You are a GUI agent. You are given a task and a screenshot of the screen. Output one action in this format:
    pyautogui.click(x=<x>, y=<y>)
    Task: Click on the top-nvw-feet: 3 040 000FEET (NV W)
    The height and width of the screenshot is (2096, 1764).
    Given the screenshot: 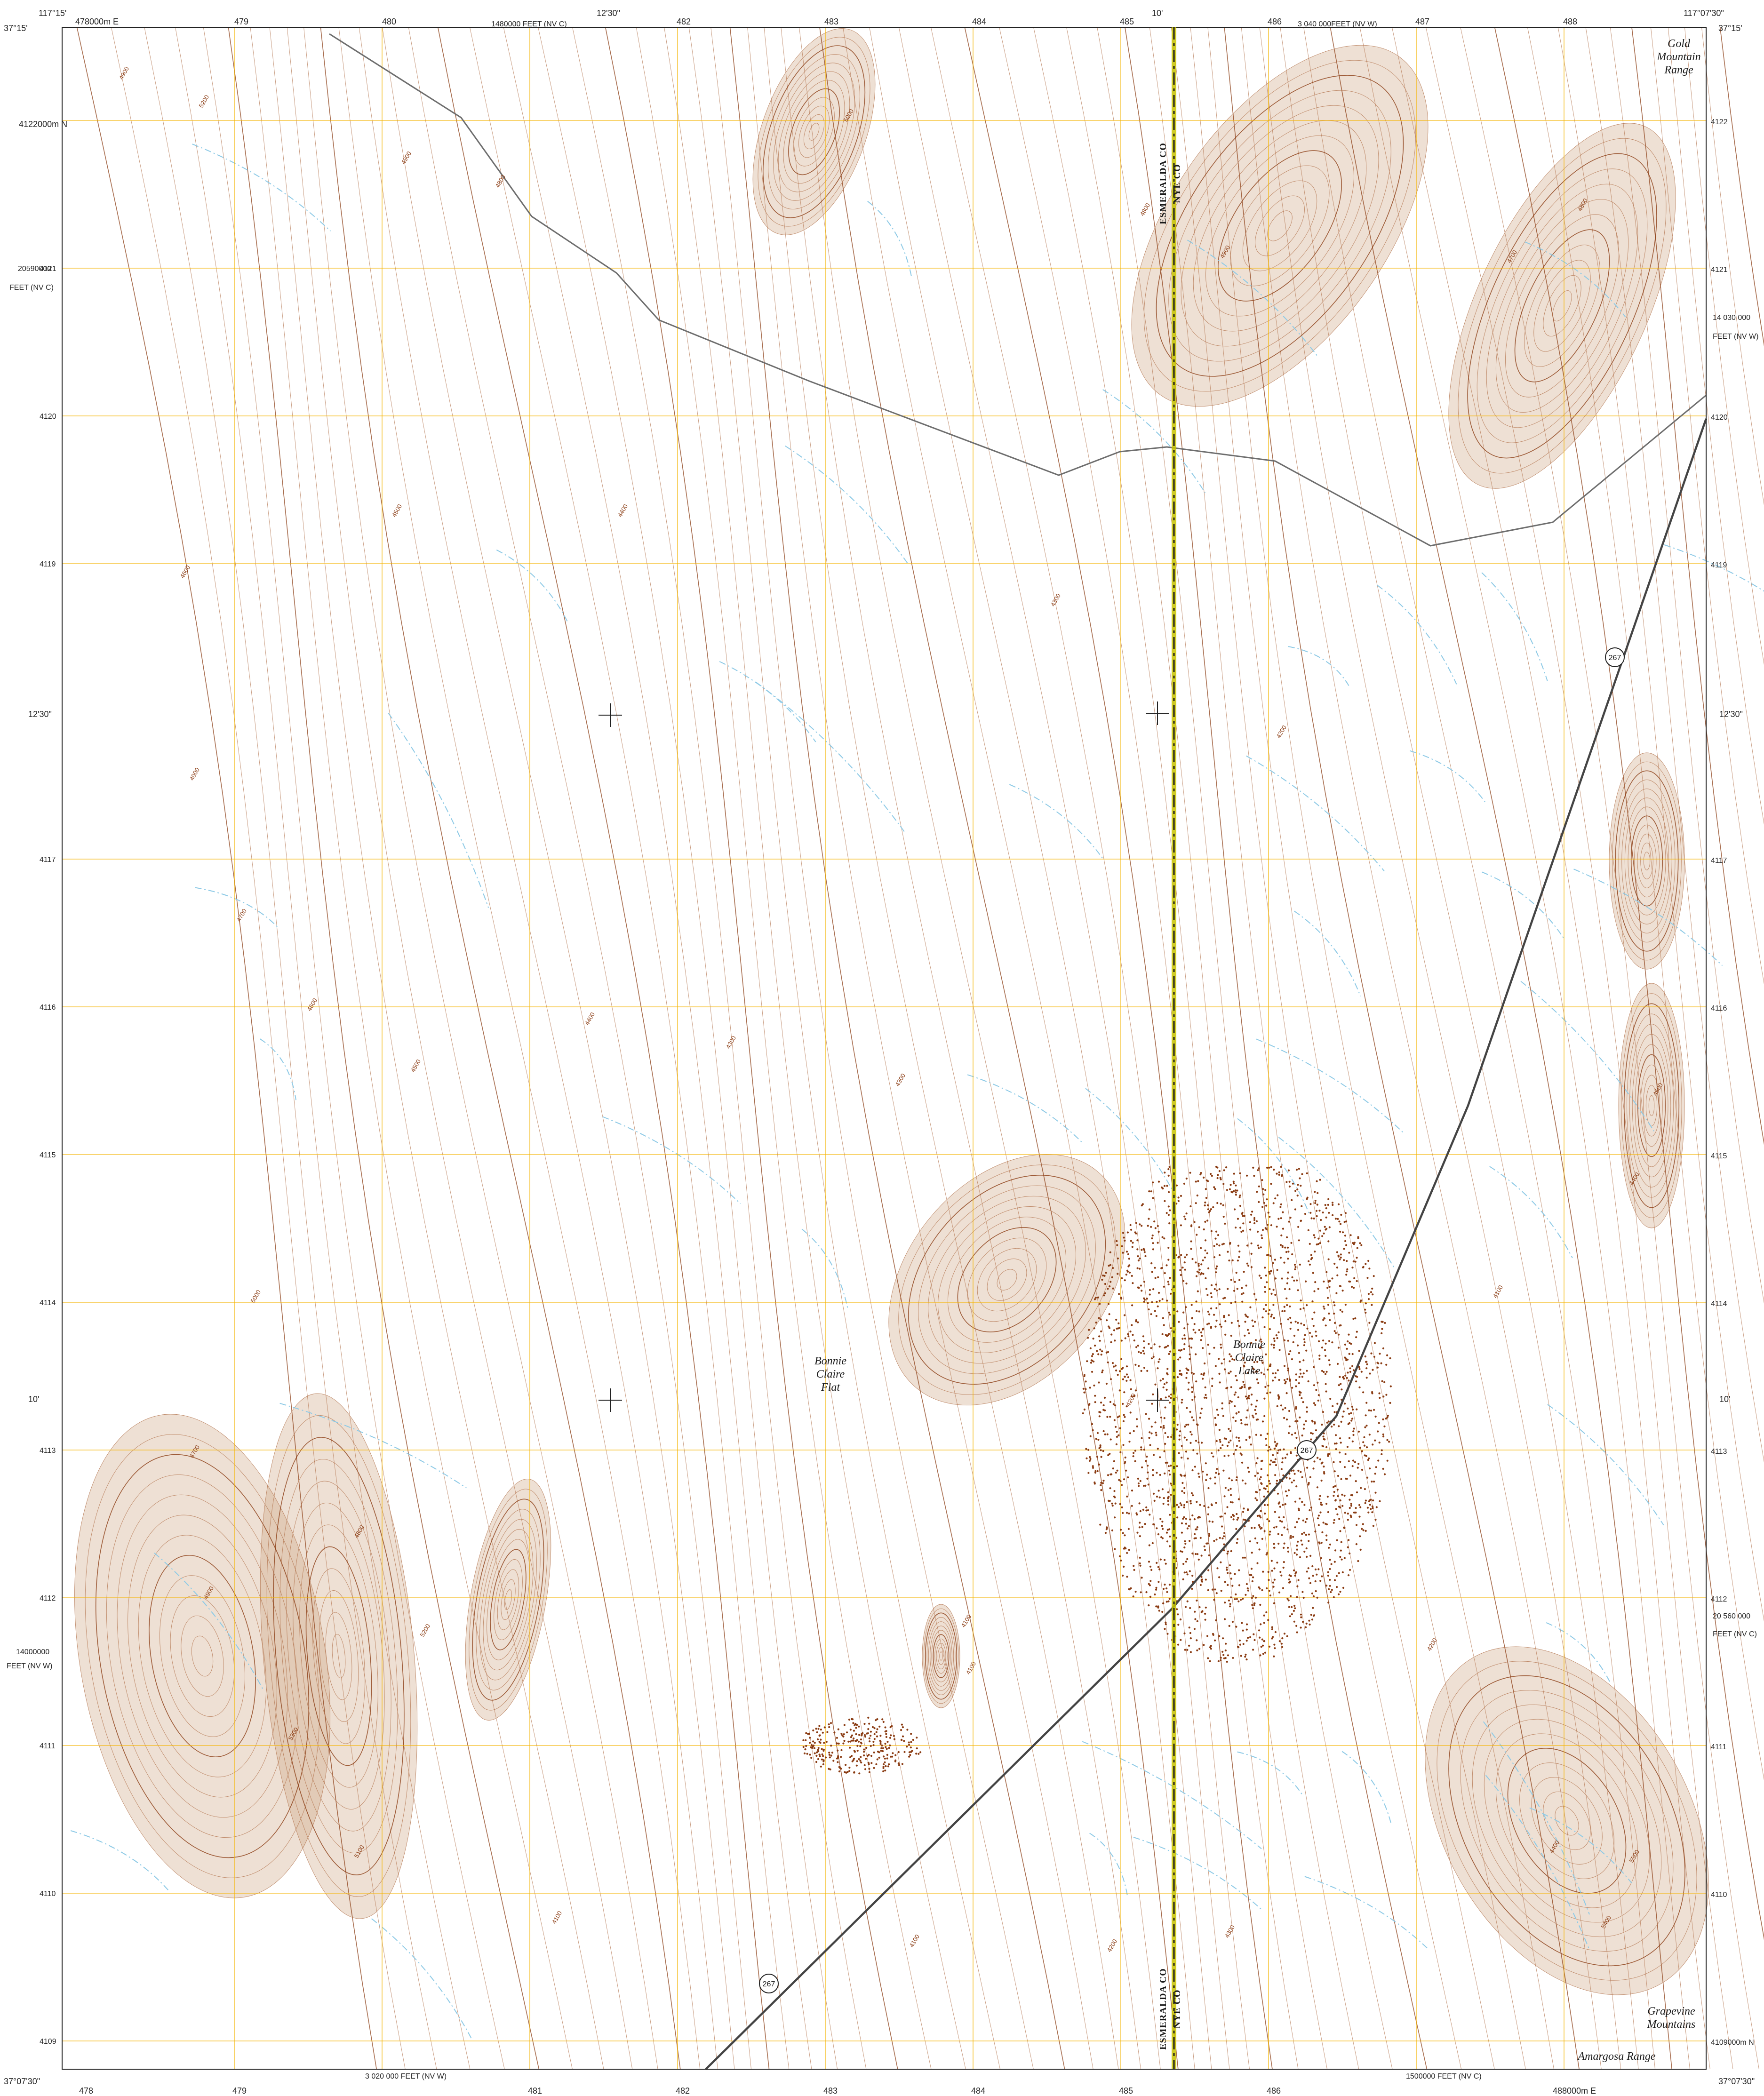 What is the action you would take?
    pyautogui.click(x=1337, y=24)
    